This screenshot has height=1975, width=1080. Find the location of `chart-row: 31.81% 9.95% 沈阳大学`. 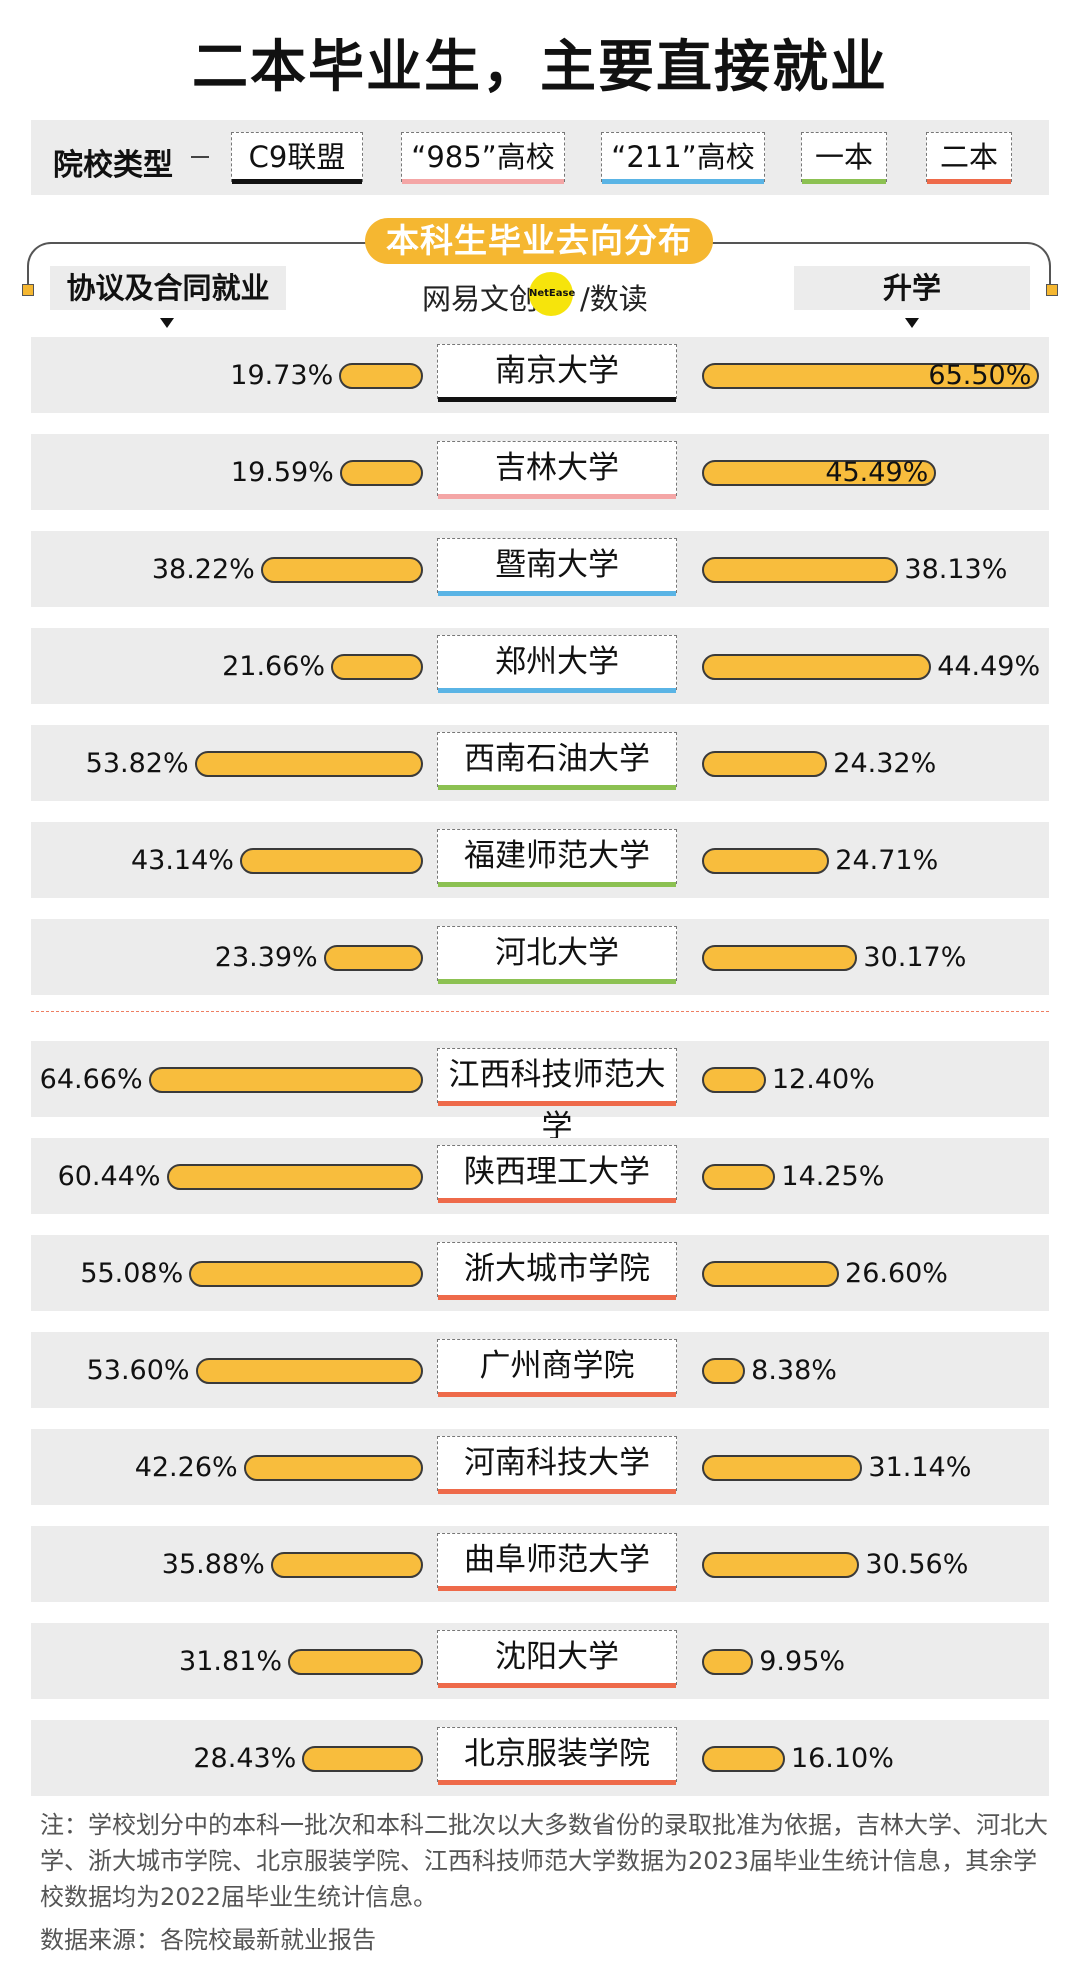

chart-row: 31.81% 9.95% 沈阳大学 is located at coordinates (540, 1661).